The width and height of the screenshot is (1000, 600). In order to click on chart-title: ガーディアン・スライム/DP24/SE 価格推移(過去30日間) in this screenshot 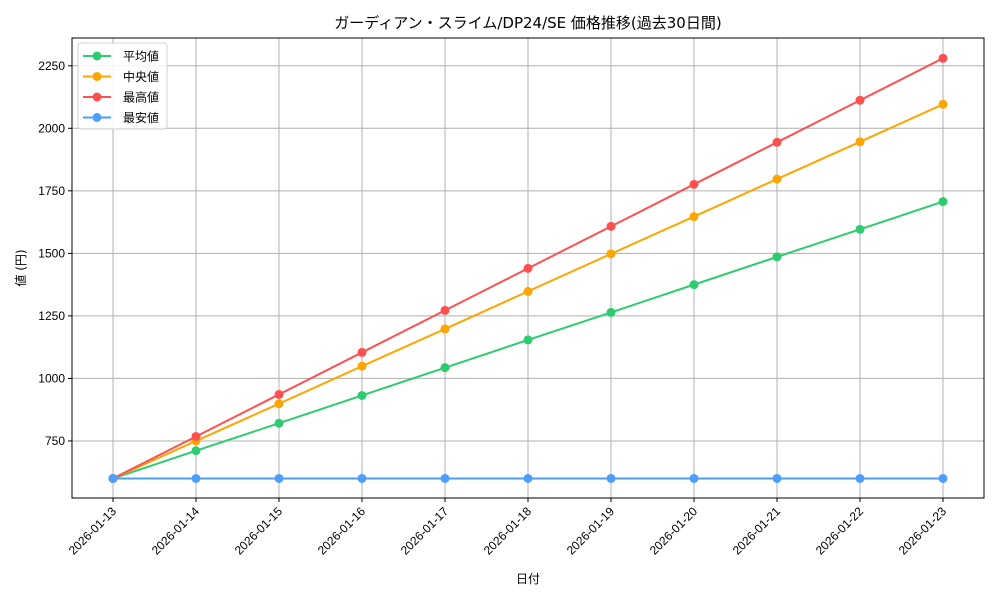, I will do `click(527, 23)`.